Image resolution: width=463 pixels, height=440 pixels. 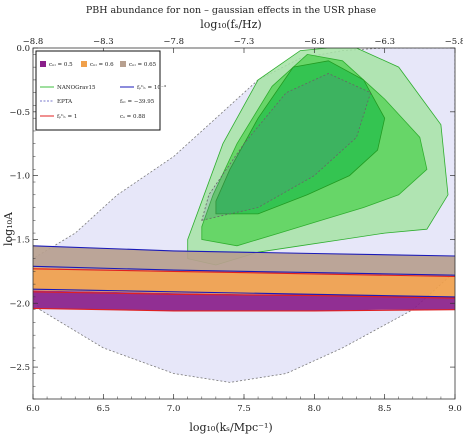 What do you see at coordinates (61, 65) in the screenshot?
I see `legend-label: cₙₗ = 0.5` at bounding box center [61, 65].